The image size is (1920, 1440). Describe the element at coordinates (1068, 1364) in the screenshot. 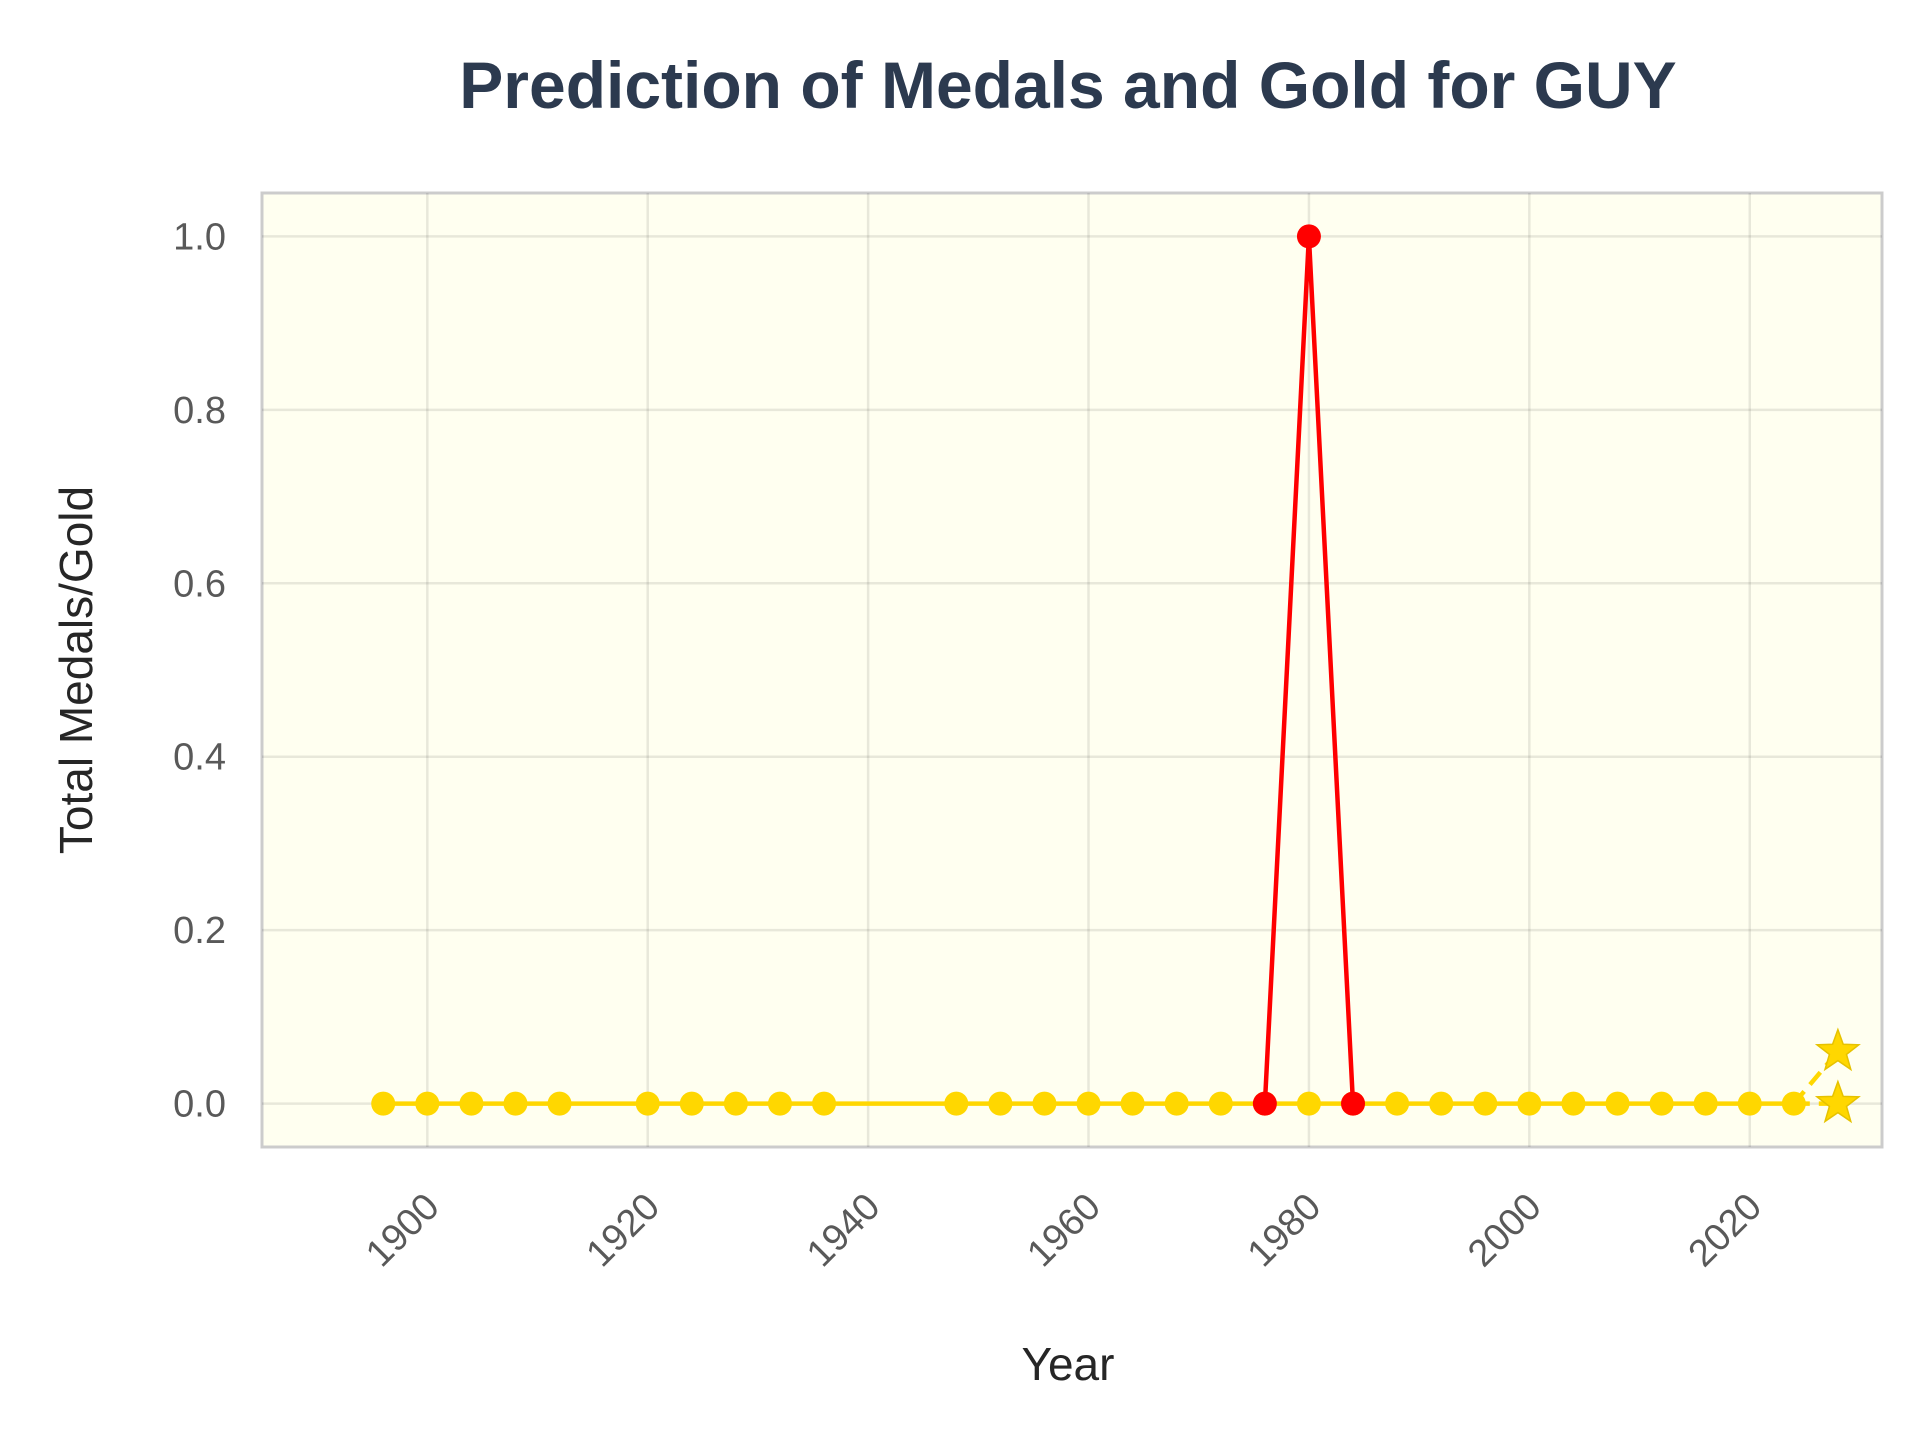

I see `x-axis-label: Year` at that location.